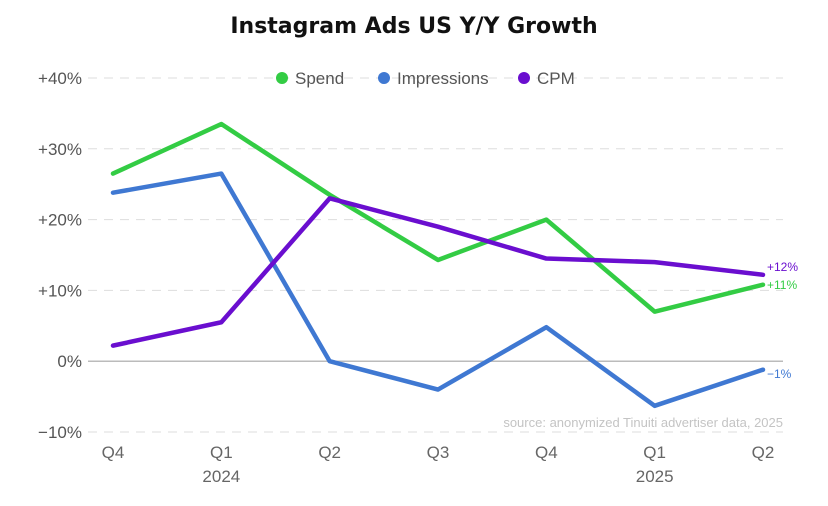 The height and width of the screenshot is (506, 828). Describe the element at coordinates (60, 149) in the screenshot. I see `y-tick-label: +30%` at that location.